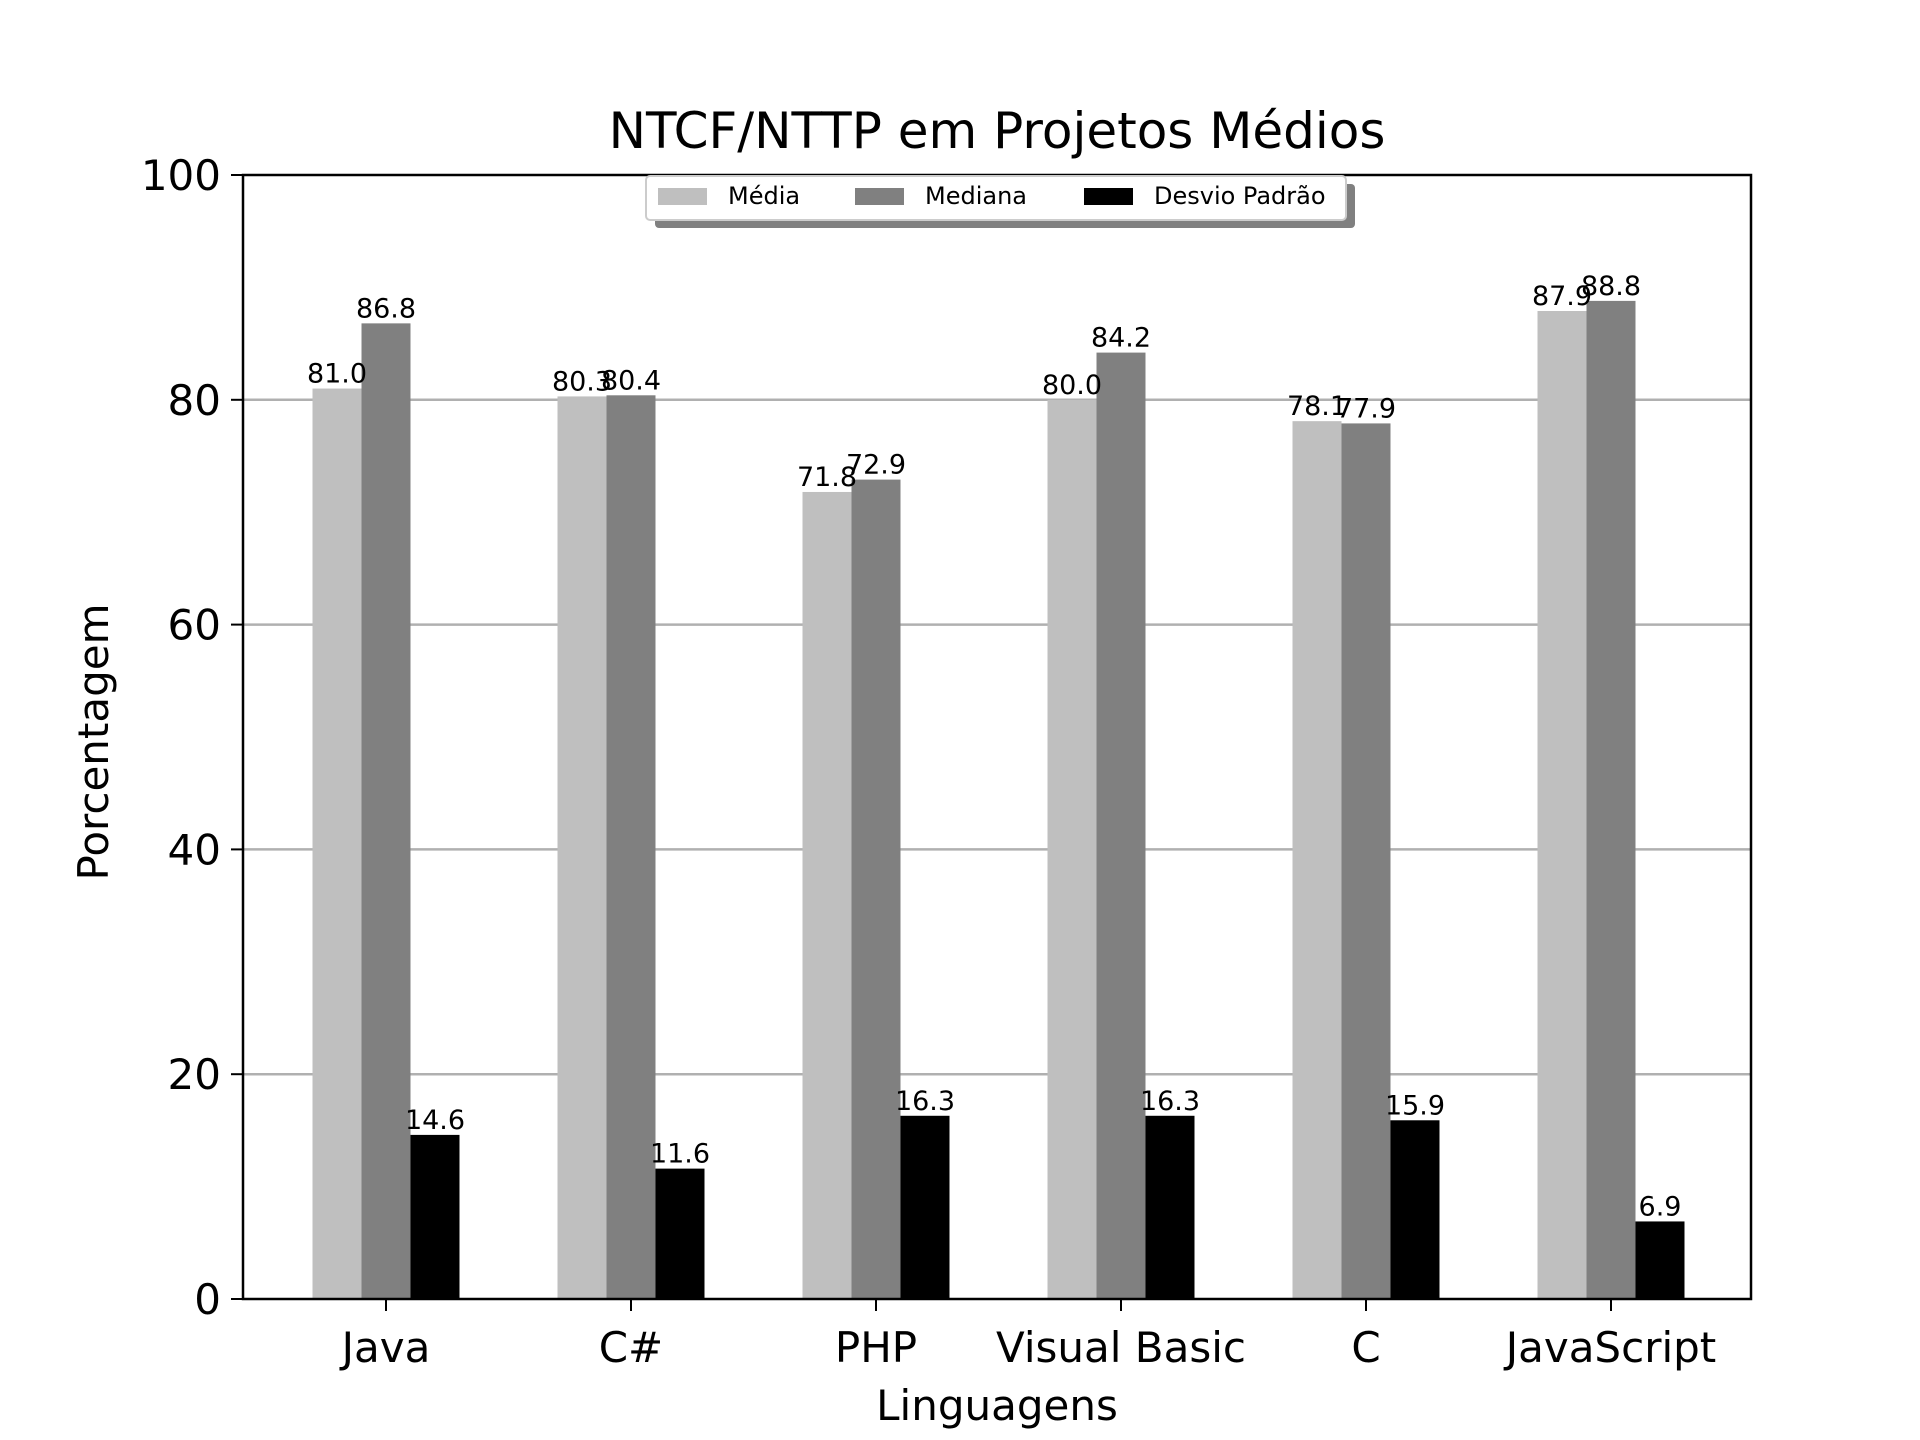  I want to click on legend: Média Mediana Desvio Padrão, so click(1000, 201).